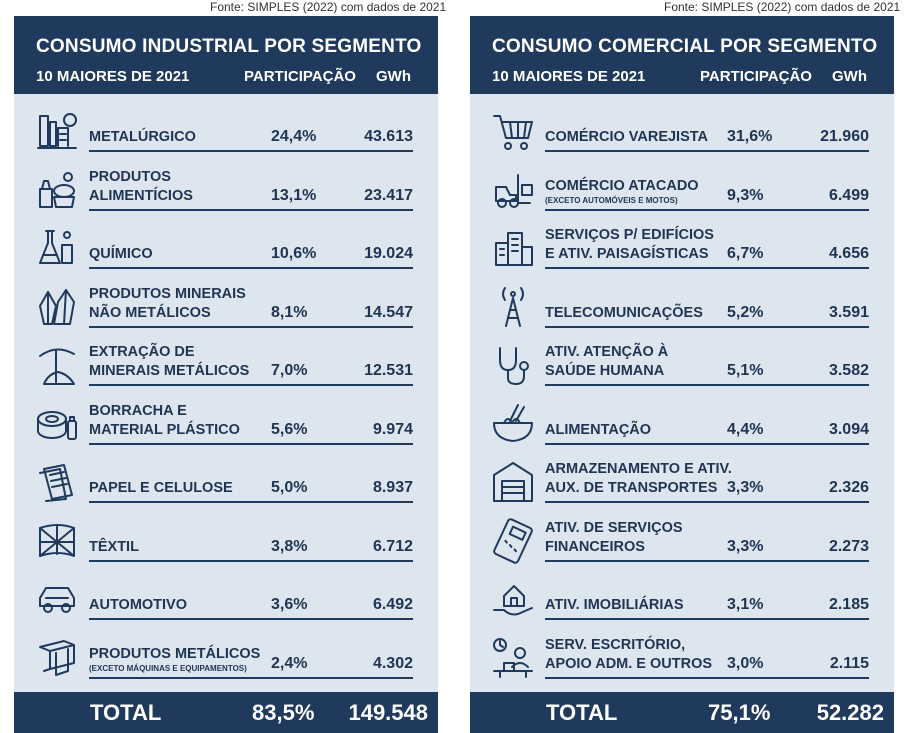  I want to click on segment-gwh: 6.499, so click(848, 195).